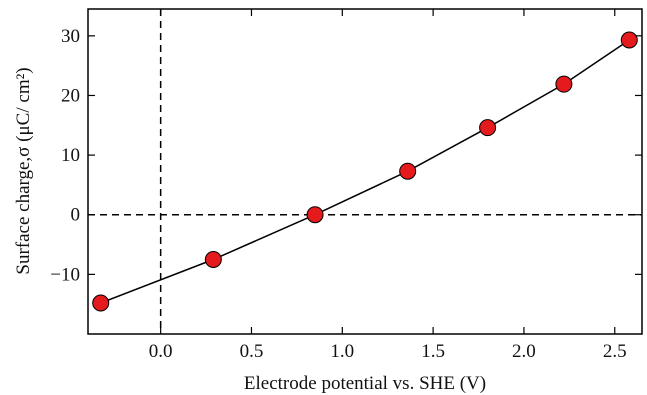 This screenshot has width=647, height=395. Describe the element at coordinates (365, 383) in the screenshot. I see `x-axis-label: Electrode potential vs. SHE (V)` at that location.